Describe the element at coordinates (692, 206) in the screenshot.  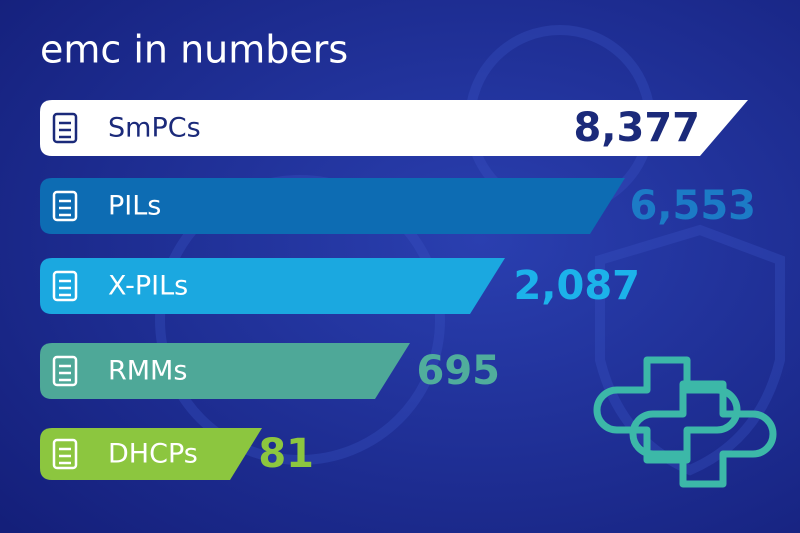
I see `item-value: 6,553` at that location.